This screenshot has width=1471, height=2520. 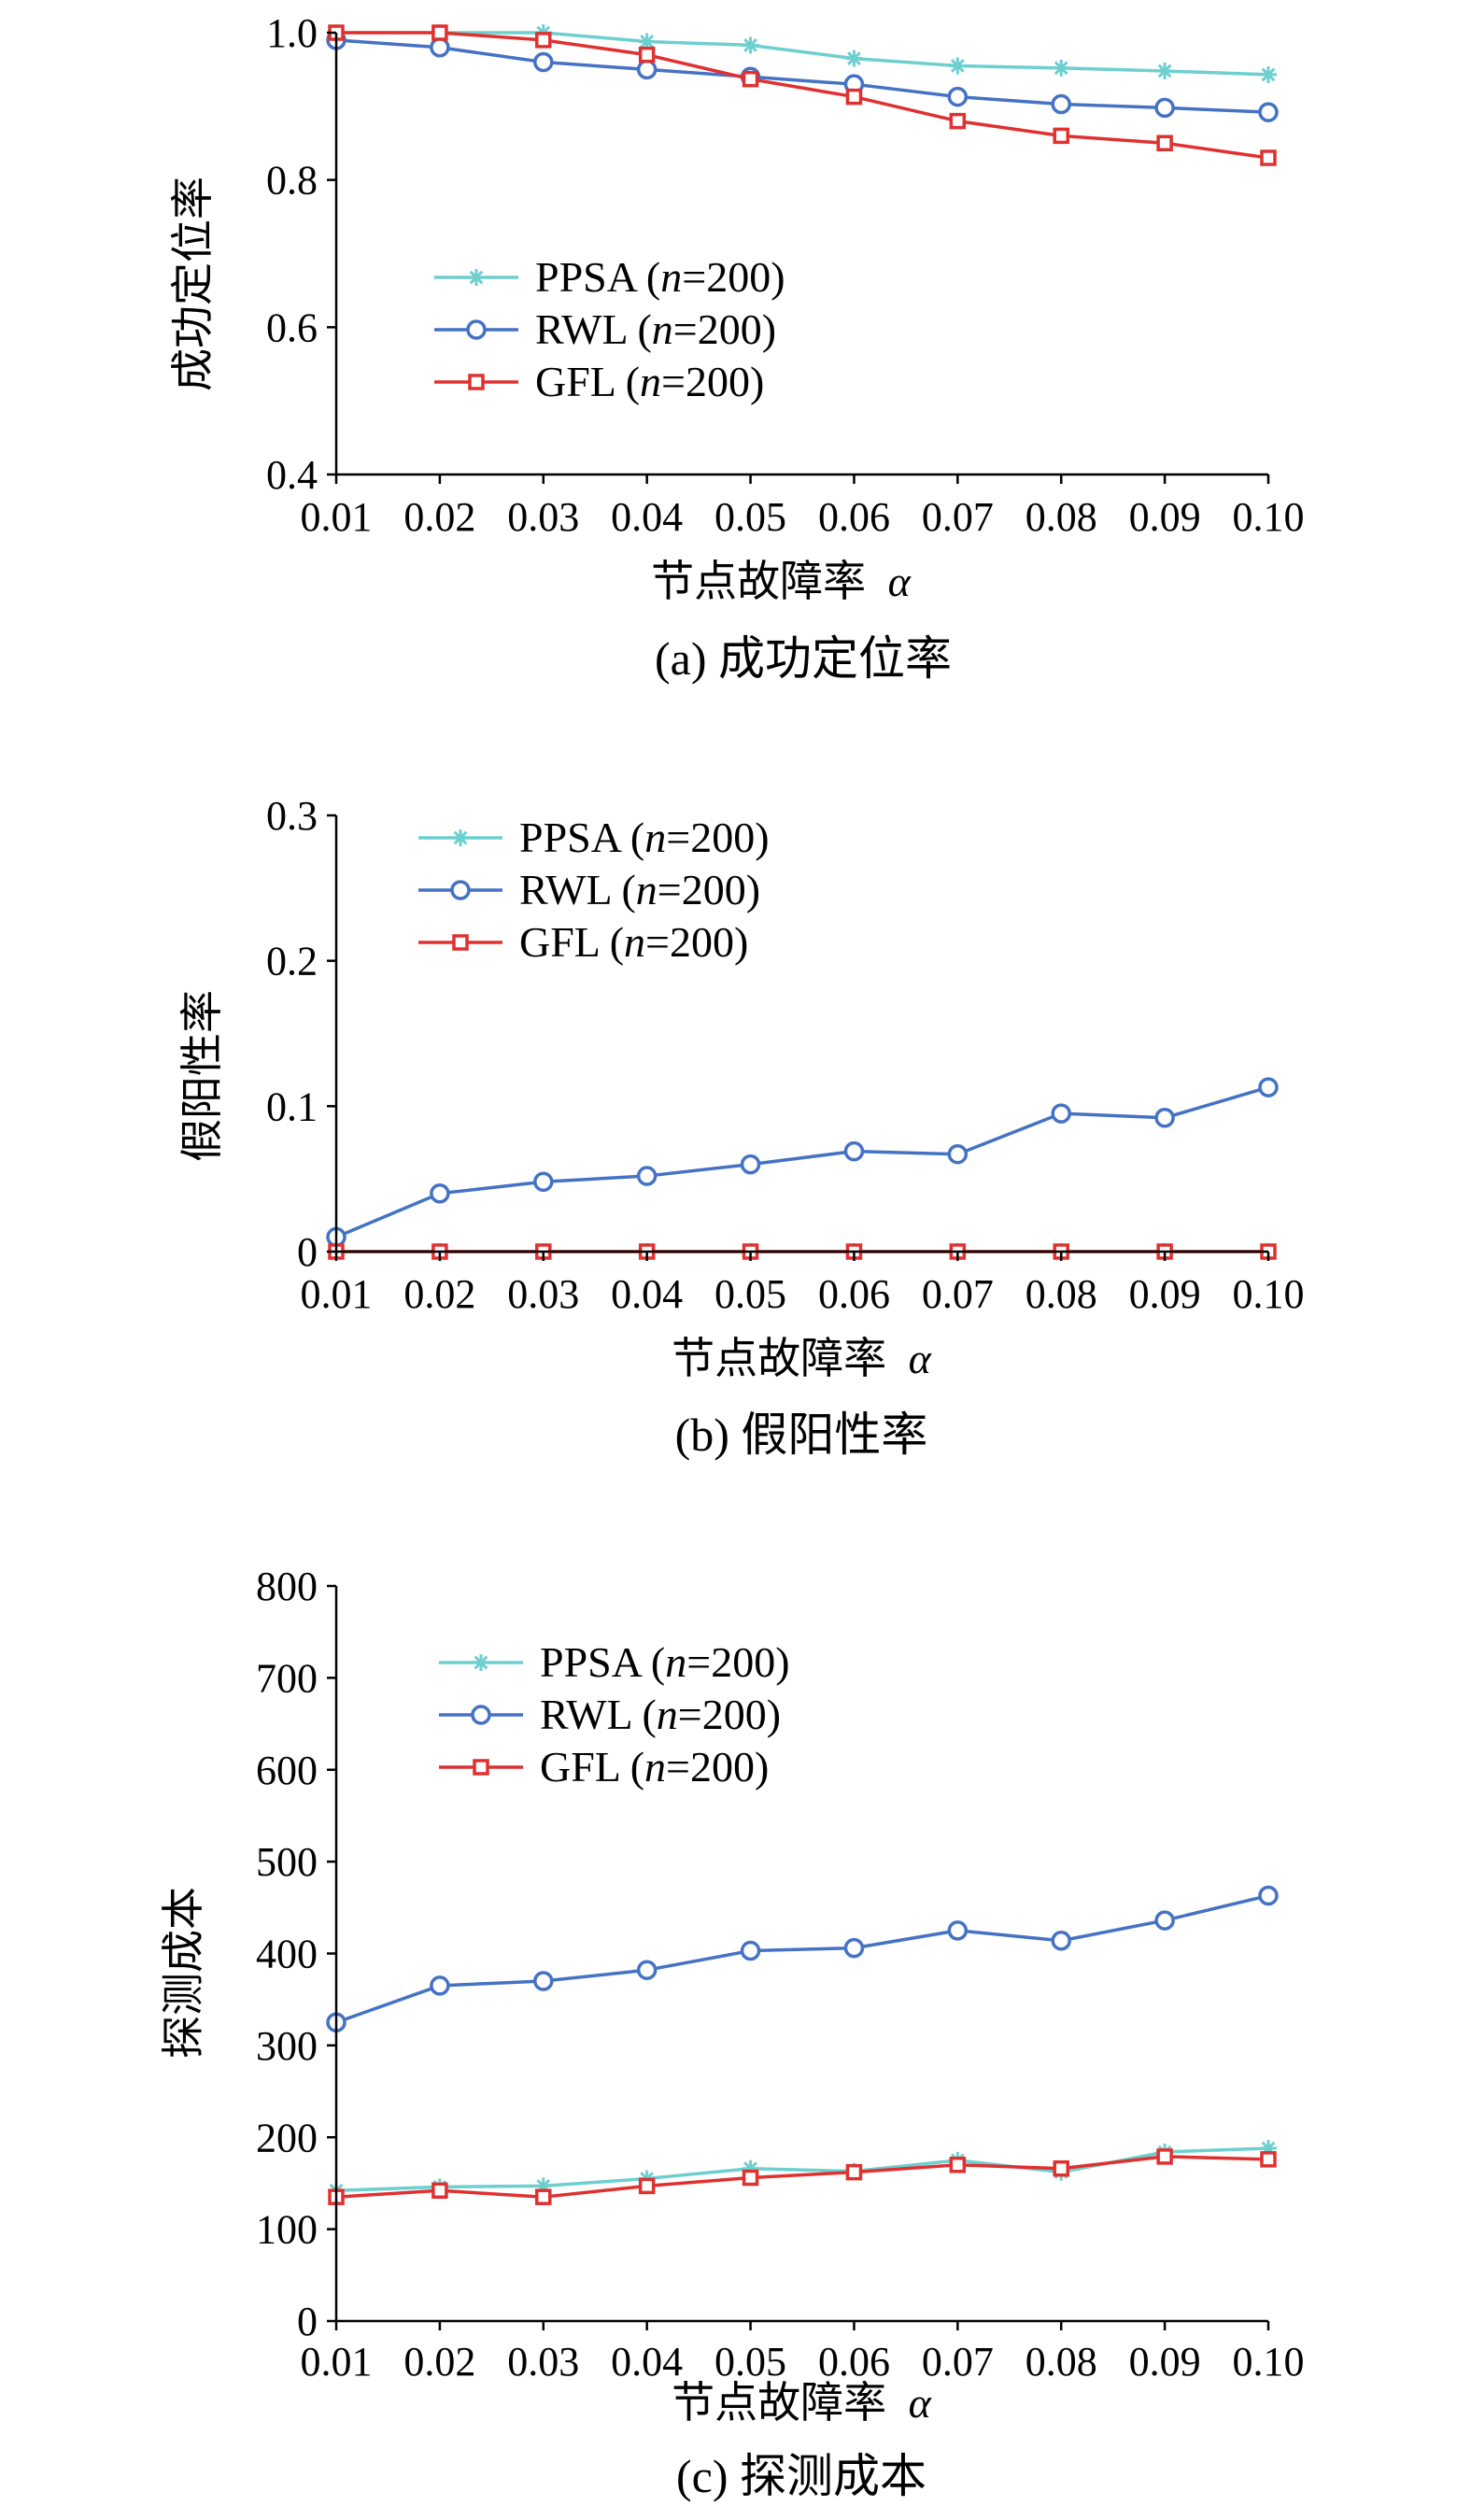 I want to click on chart-a-x-tick-label: 0.04, so click(x=647, y=517).